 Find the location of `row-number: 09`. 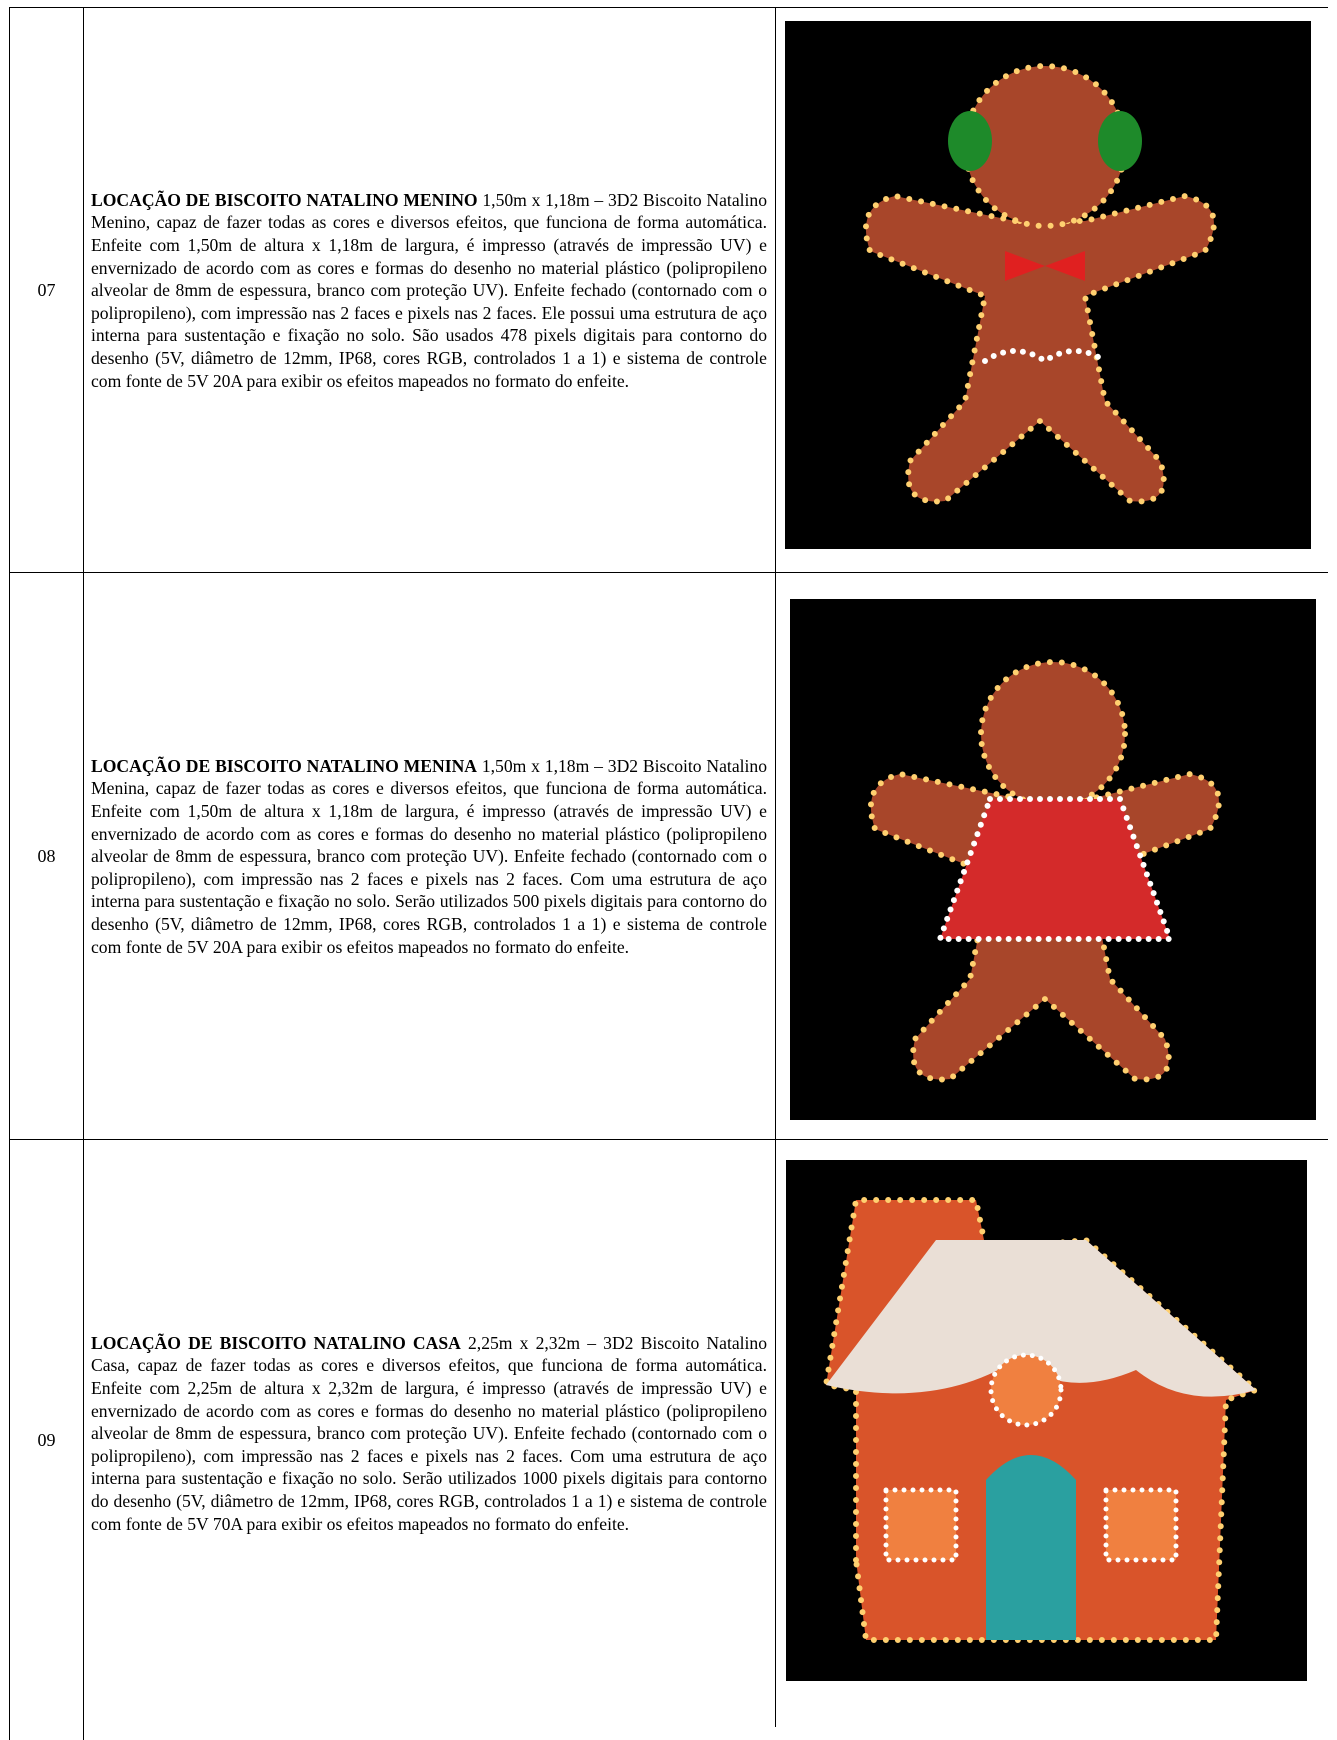

row-number: 09 is located at coordinates (46, 1440).